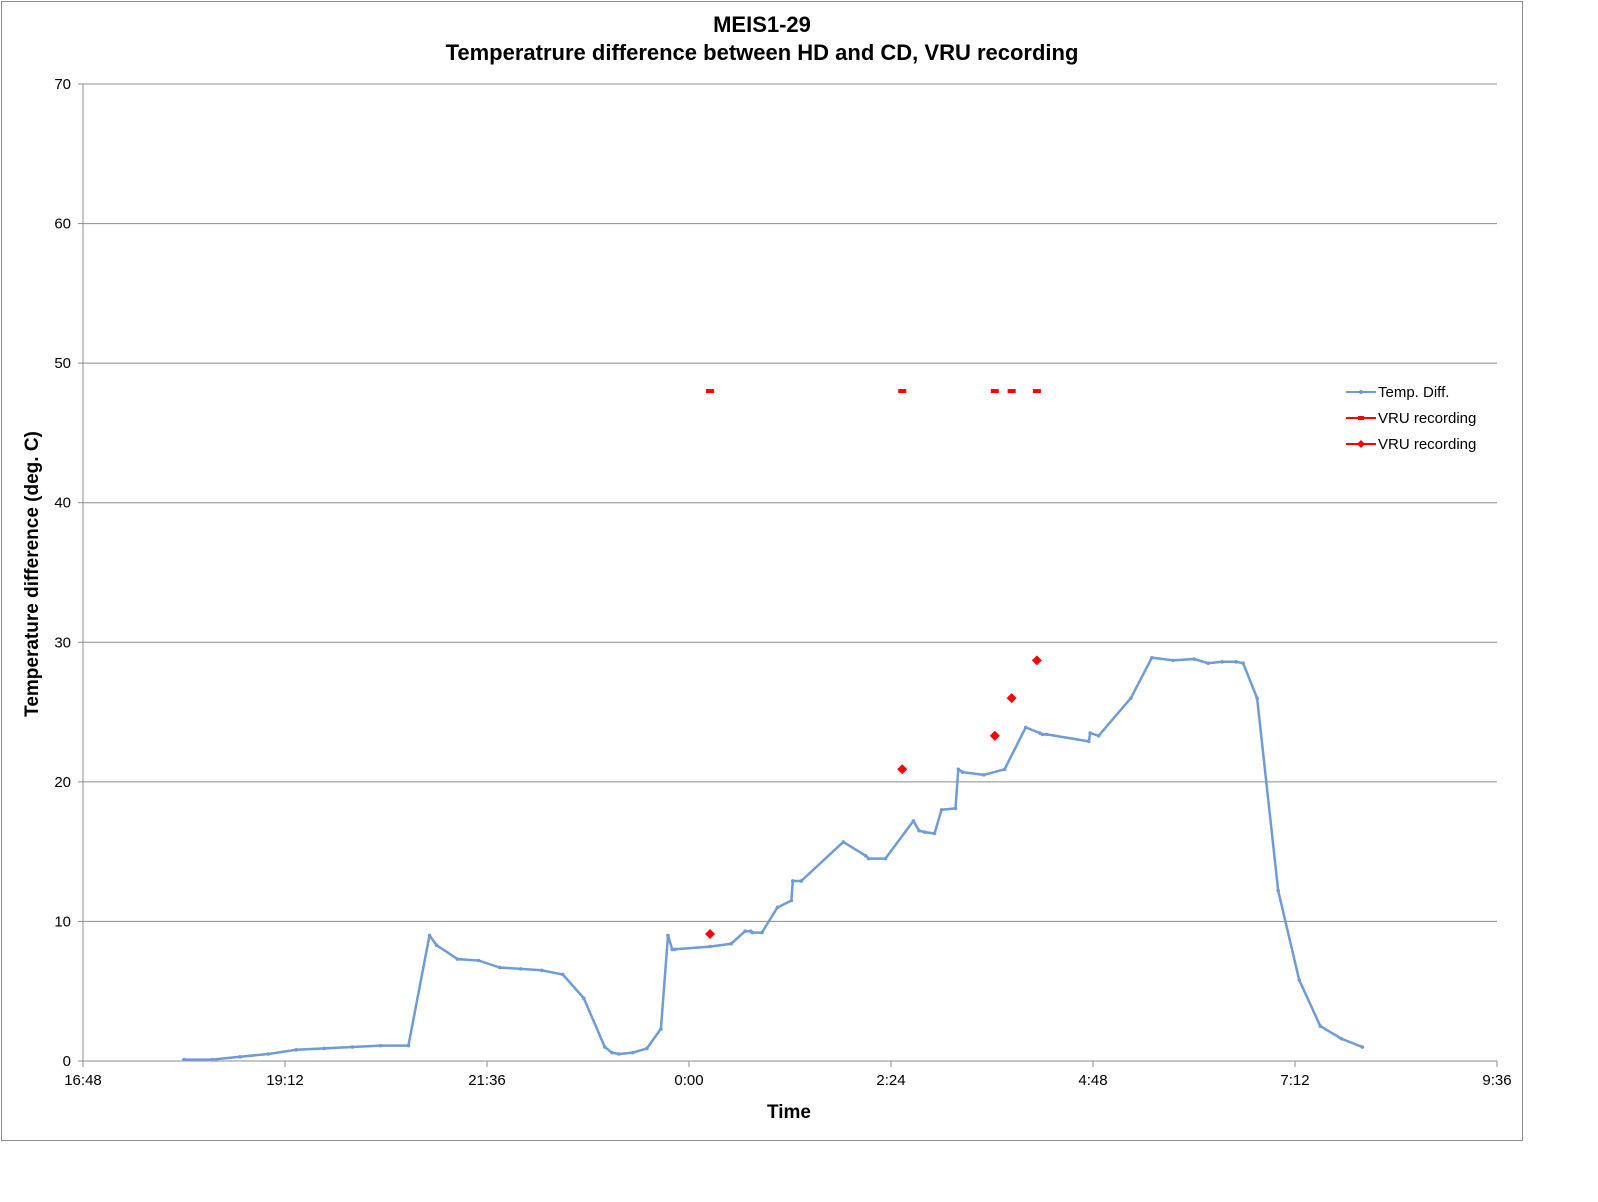 The width and height of the screenshot is (1598, 1202). I want to click on chart-title: MEIS1-29, so click(762, 24).